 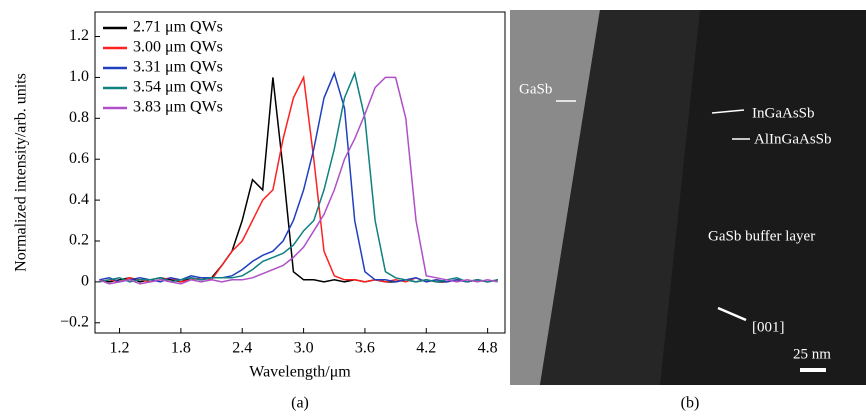 What do you see at coordinates (79, 158) in the screenshot?
I see `y-tick-label: 0.6` at bounding box center [79, 158].